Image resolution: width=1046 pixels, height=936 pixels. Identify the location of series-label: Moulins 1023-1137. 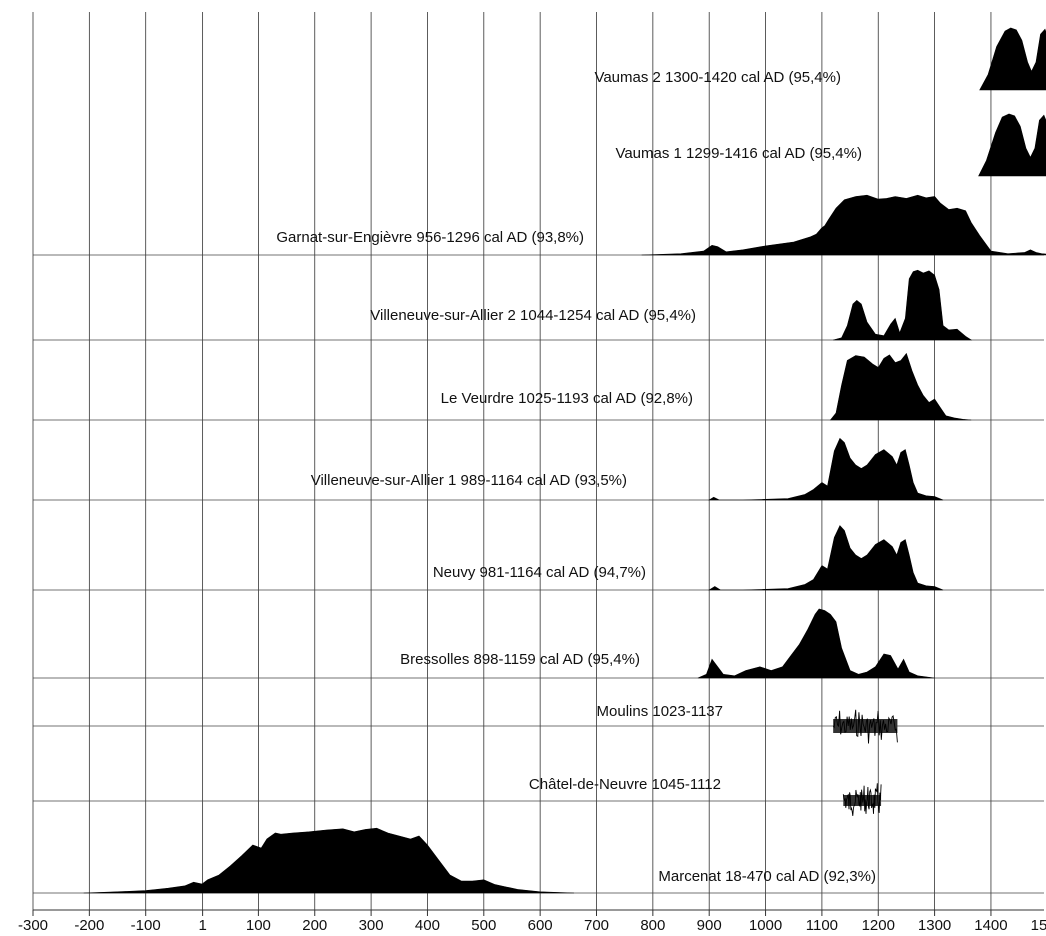
(660, 711).